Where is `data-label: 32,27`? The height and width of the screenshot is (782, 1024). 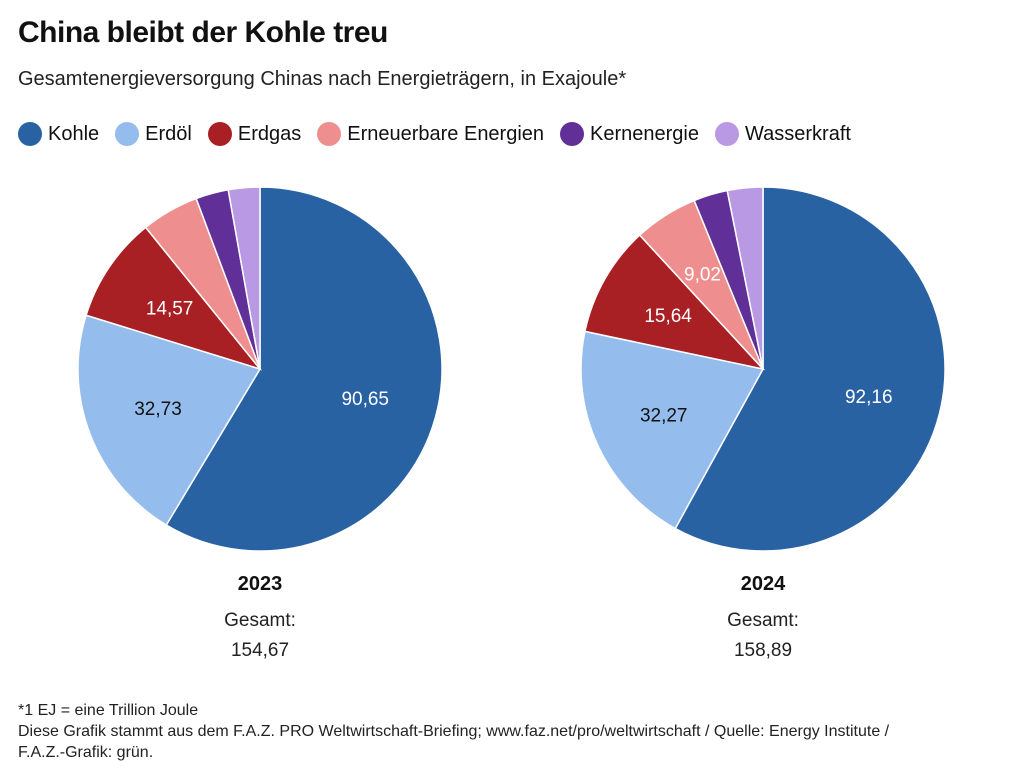
data-label: 32,27 is located at coordinates (664, 416).